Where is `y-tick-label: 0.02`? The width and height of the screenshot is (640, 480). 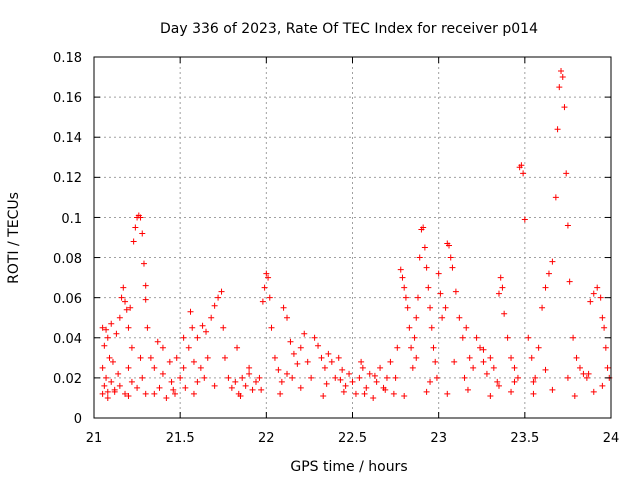
y-tick-label: 0.02 is located at coordinates (67, 379).